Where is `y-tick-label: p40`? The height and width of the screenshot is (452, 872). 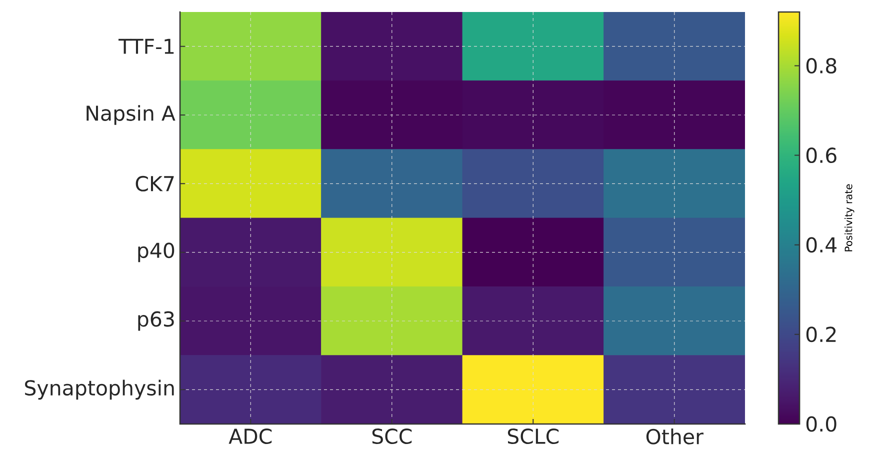
y-tick-label: p40 is located at coordinates (156, 252).